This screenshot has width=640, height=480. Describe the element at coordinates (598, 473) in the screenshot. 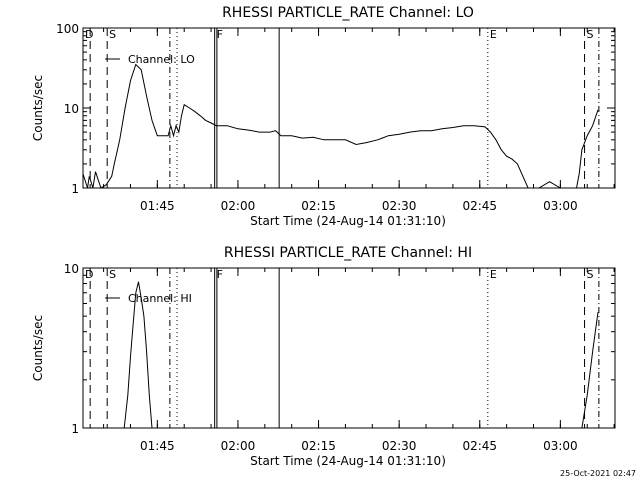

I see `footer-timestamp: 25-Oct-2021 02:47` at that location.